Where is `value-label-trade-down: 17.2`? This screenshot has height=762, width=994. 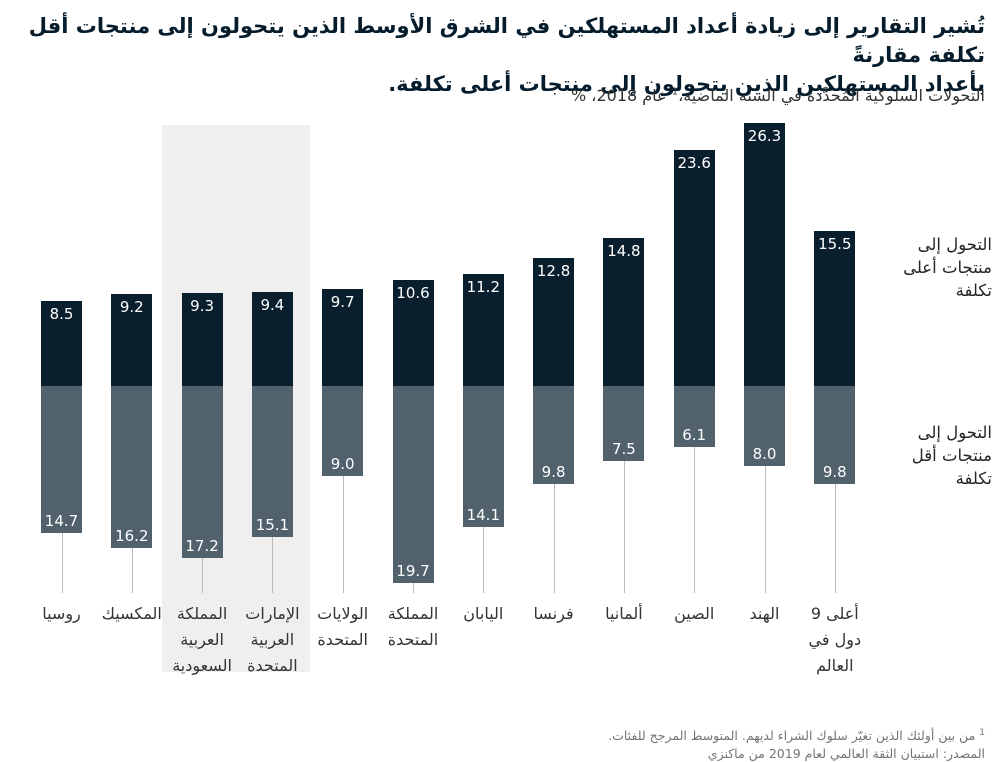
value-label-trade-down: 17.2 is located at coordinates (202, 546).